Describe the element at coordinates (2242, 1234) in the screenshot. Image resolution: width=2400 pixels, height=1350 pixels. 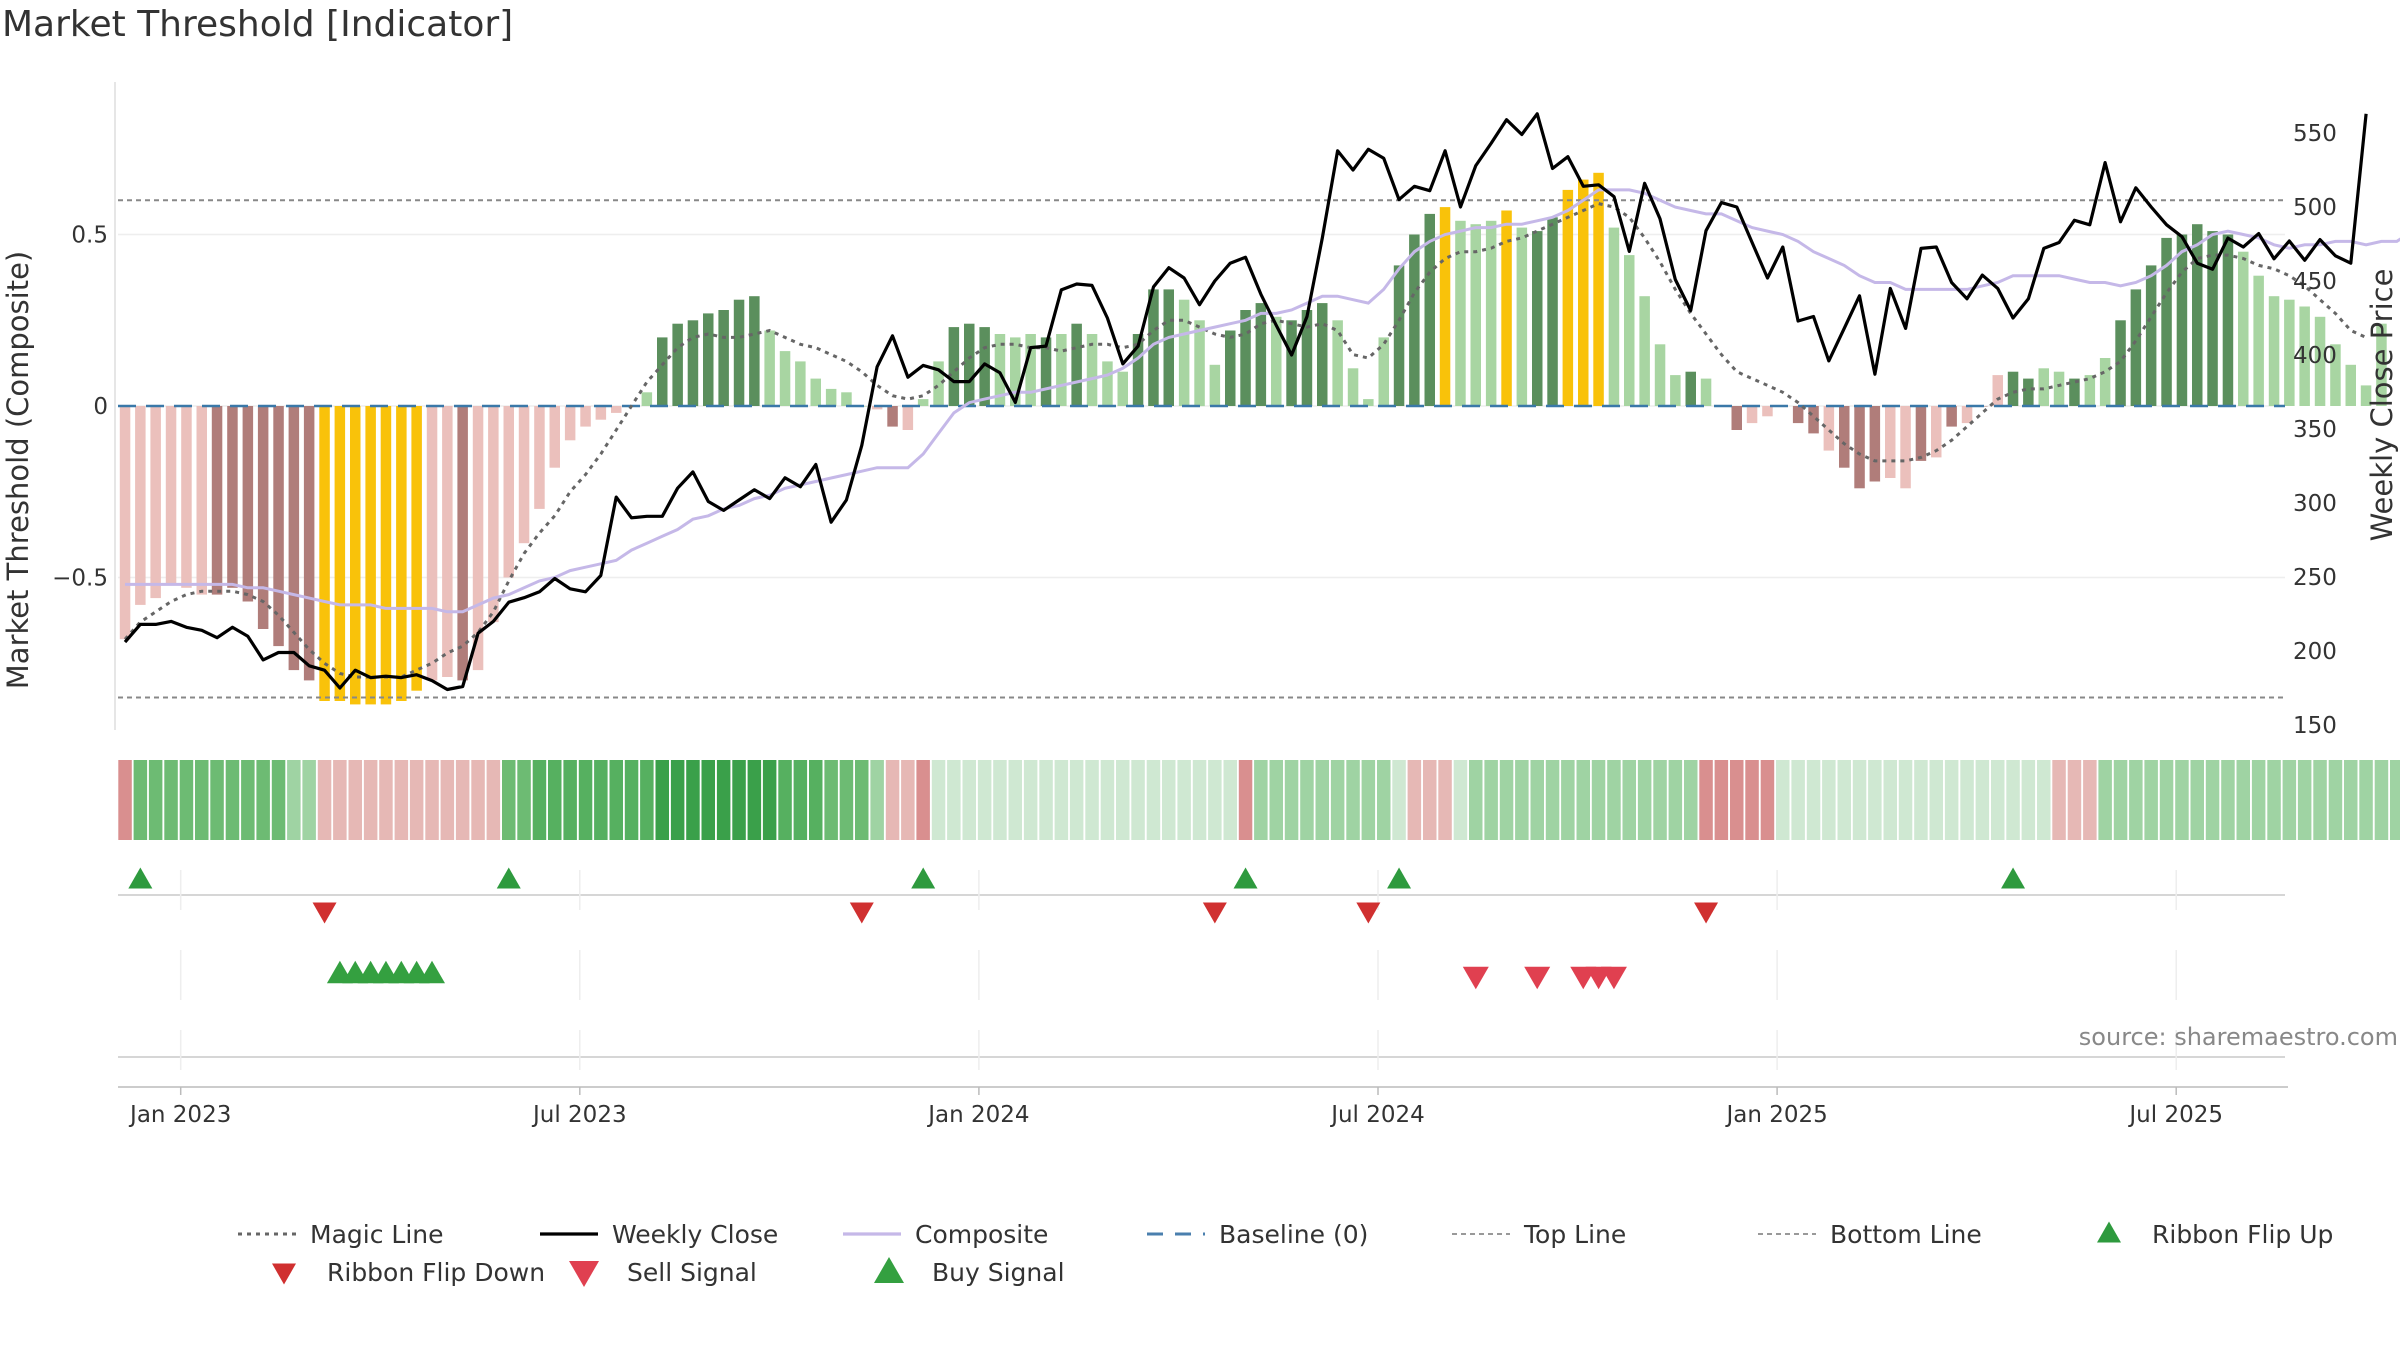
I see `legend-label-6: Ribbon Flip Up` at that location.